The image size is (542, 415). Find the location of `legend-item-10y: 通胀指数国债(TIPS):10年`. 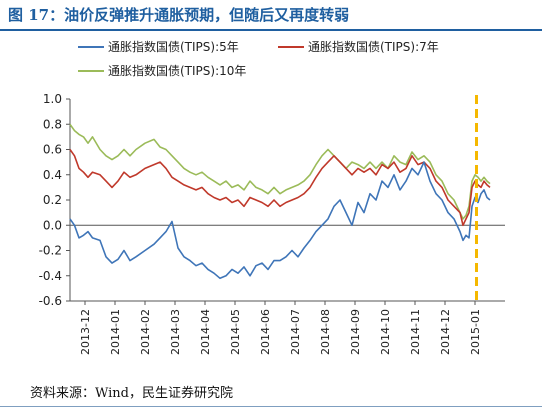

legend-item-10y: 通胀指数国债(TIPS):10年 is located at coordinates (162, 70).